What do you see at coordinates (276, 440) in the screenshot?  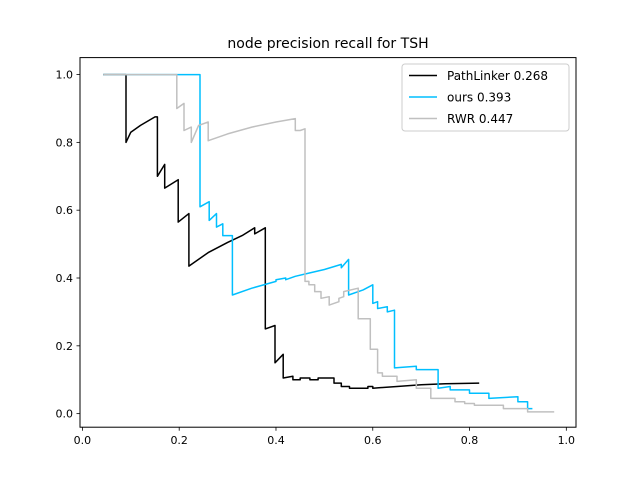 I see `x-tick-label: 0.4` at bounding box center [276, 440].